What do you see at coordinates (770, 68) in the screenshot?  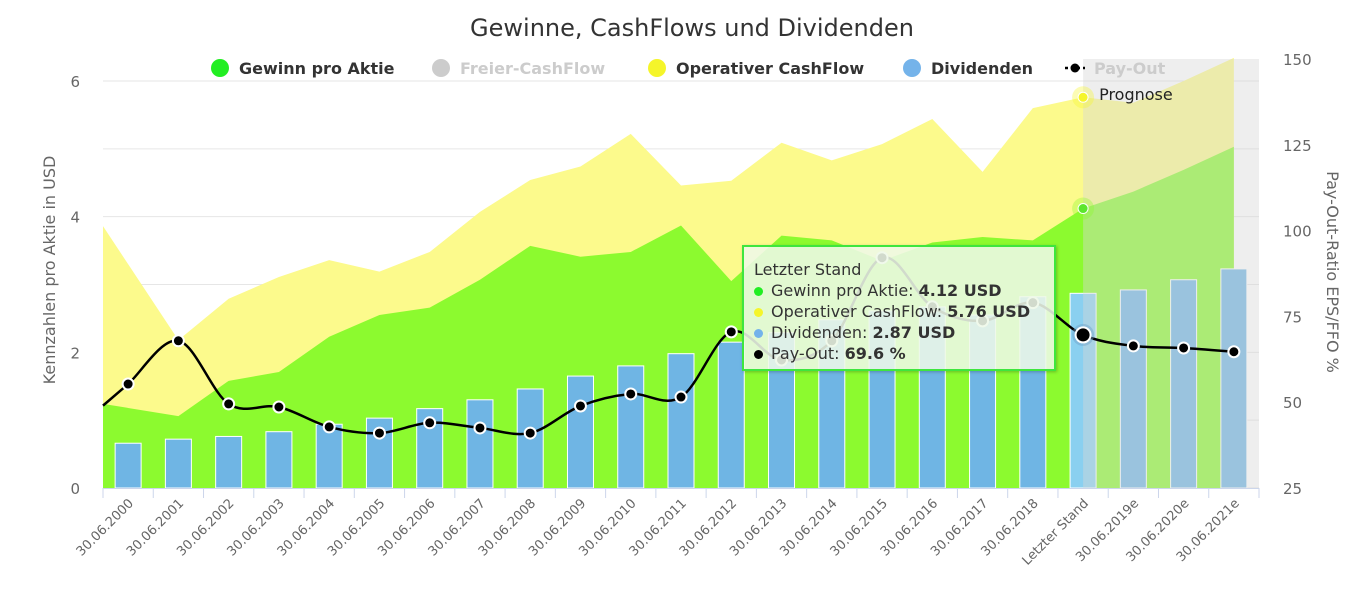 I see `legend-label: Operativer CashFlow` at bounding box center [770, 68].